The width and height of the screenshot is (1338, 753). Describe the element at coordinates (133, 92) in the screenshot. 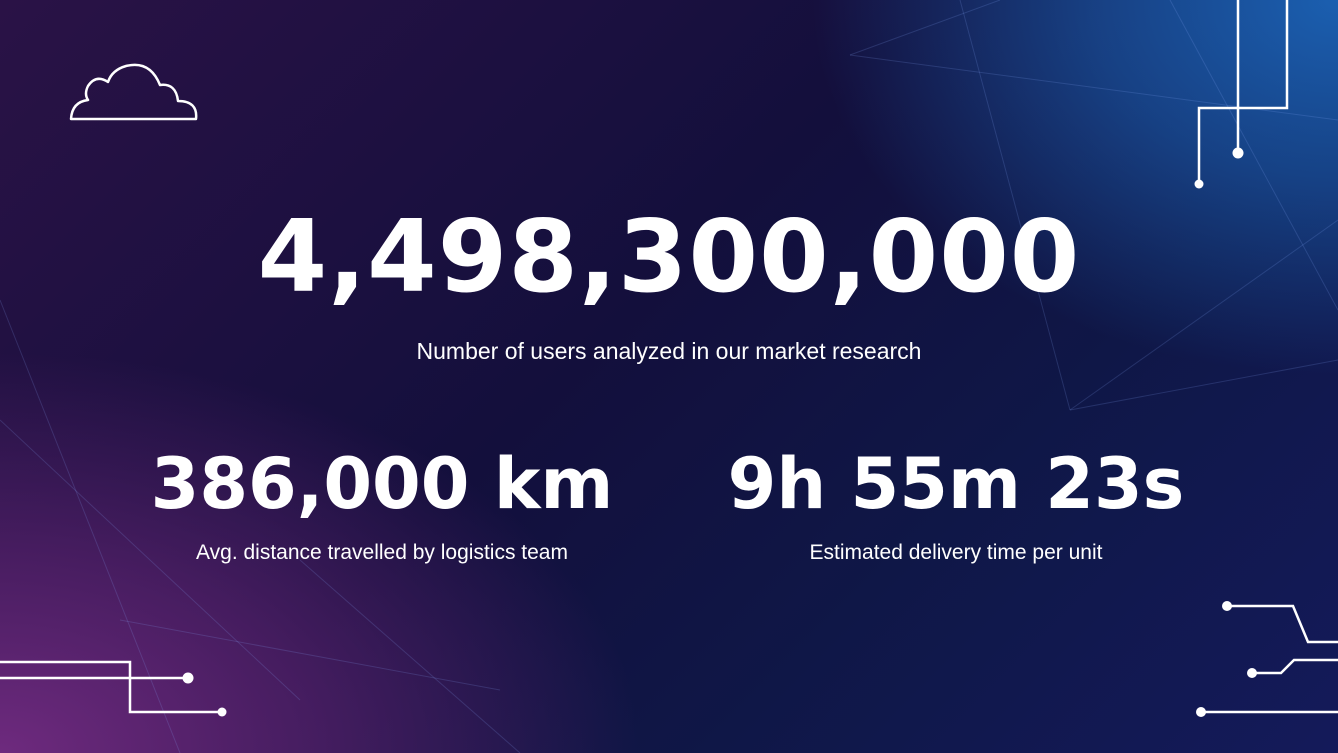

I see `cloud-icon` at that location.